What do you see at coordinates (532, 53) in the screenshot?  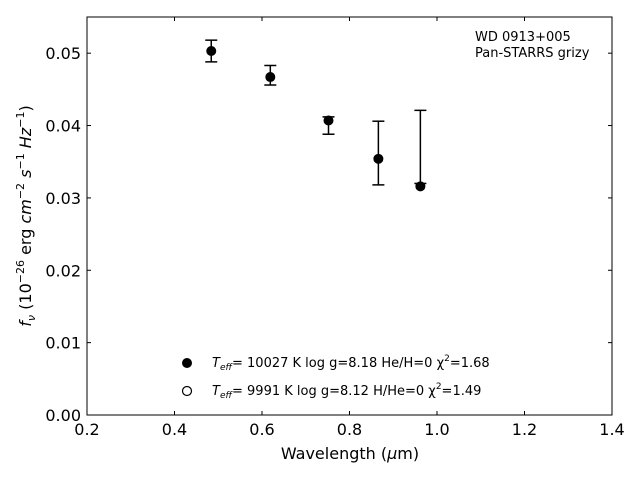 I see `annotation-survey: Pan-STARRS grizy` at bounding box center [532, 53].